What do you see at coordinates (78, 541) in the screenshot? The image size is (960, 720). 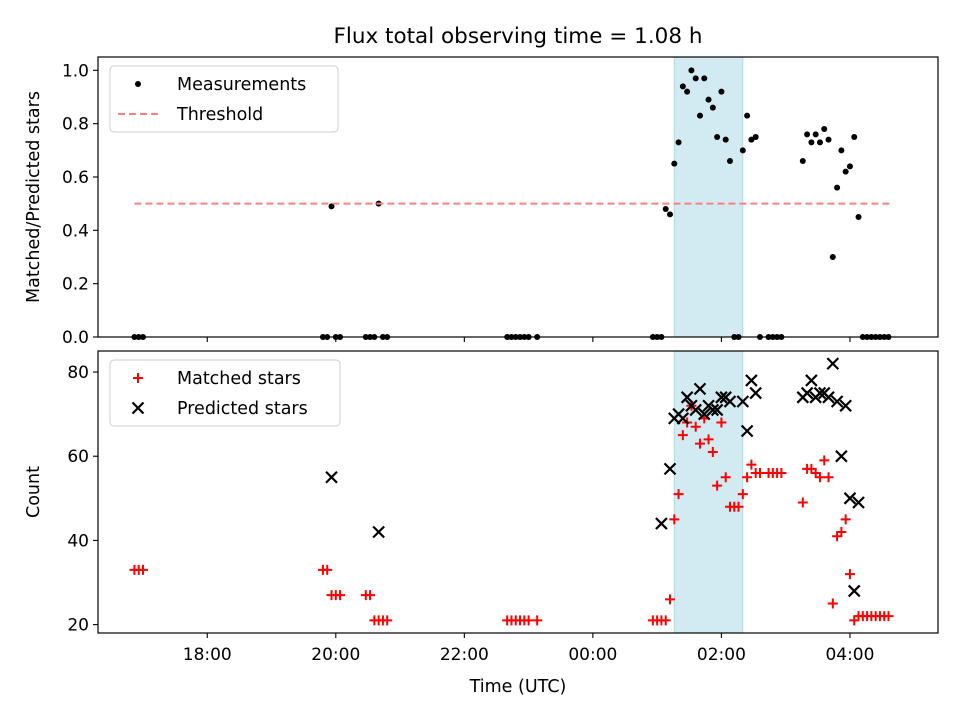 I see `y-tick-label: 40` at bounding box center [78, 541].